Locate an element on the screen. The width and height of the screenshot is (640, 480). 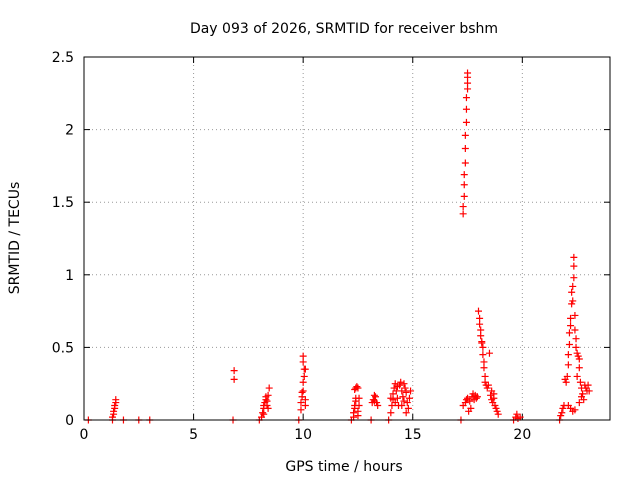
x-tick-label: 0 is located at coordinates (84, 435).